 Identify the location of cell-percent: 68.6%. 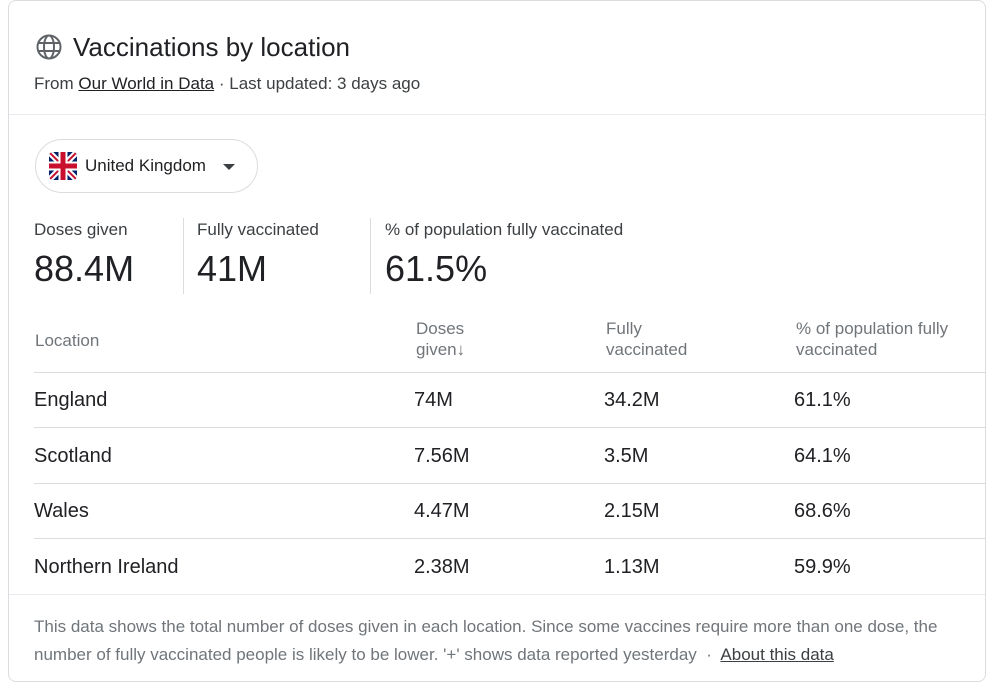
(822, 511).